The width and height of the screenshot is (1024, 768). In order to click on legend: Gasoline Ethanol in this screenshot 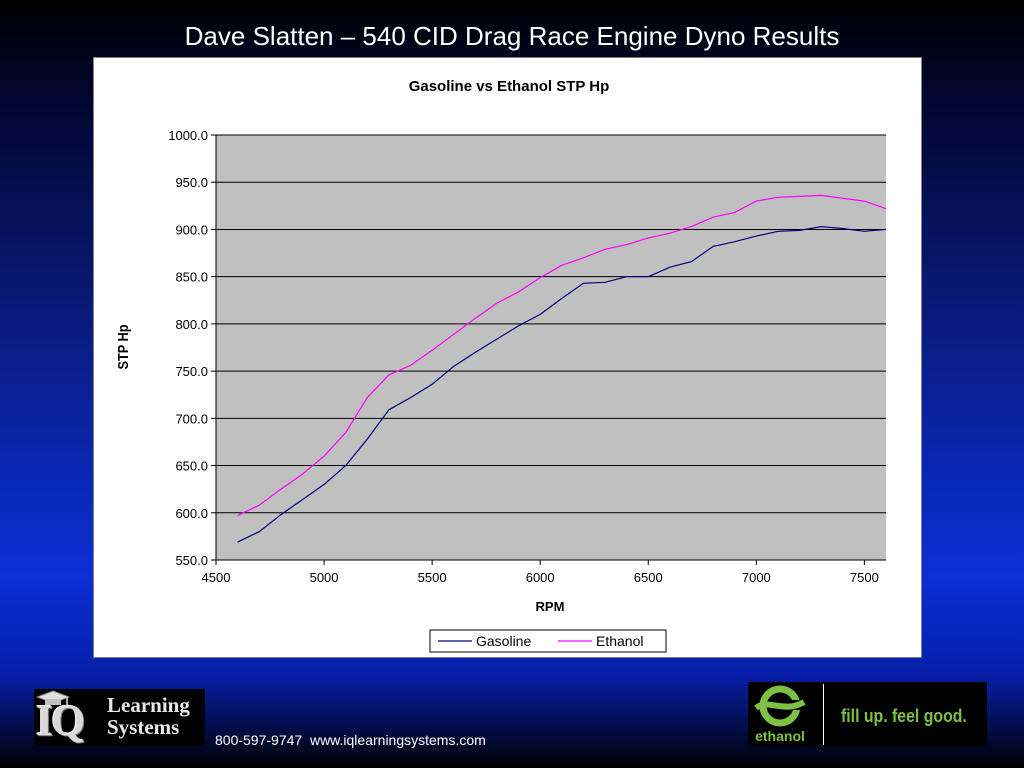, I will do `click(548, 641)`.